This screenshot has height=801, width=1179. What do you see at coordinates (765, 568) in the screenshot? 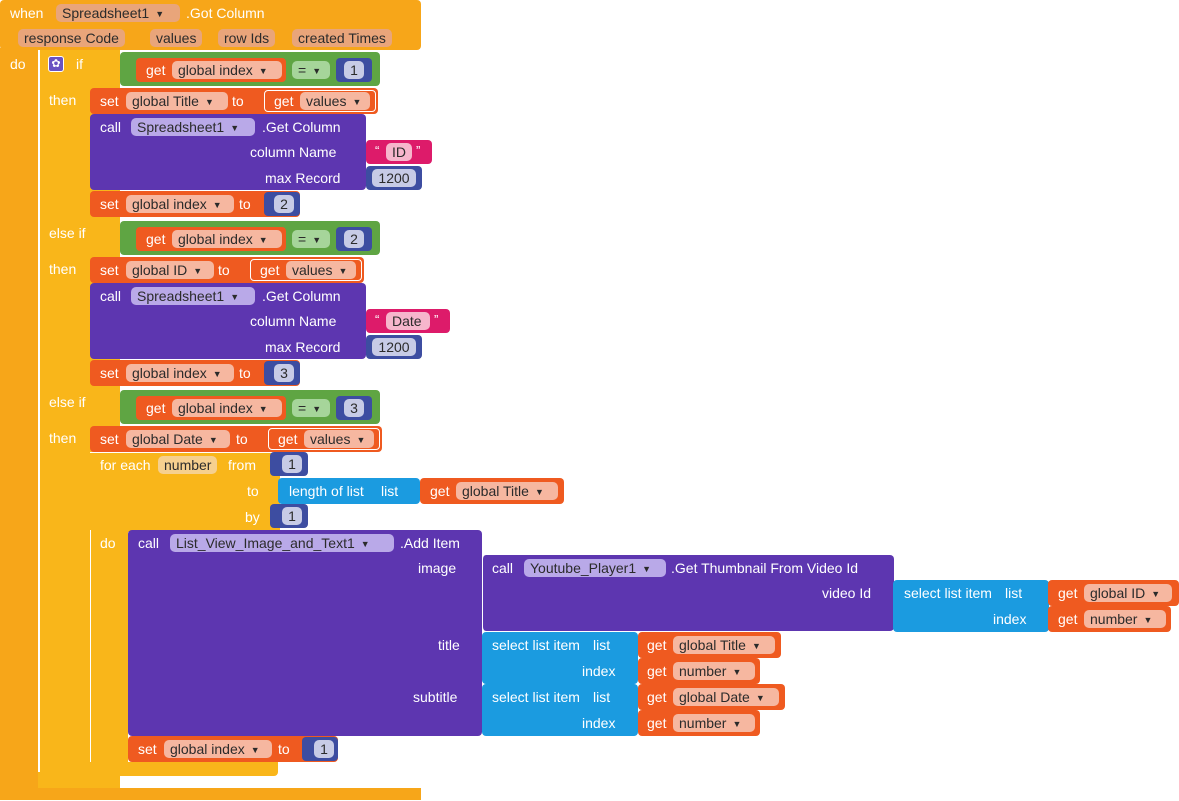
I see `method-name: .Get Thumbnail From Video Id` at bounding box center [765, 568].